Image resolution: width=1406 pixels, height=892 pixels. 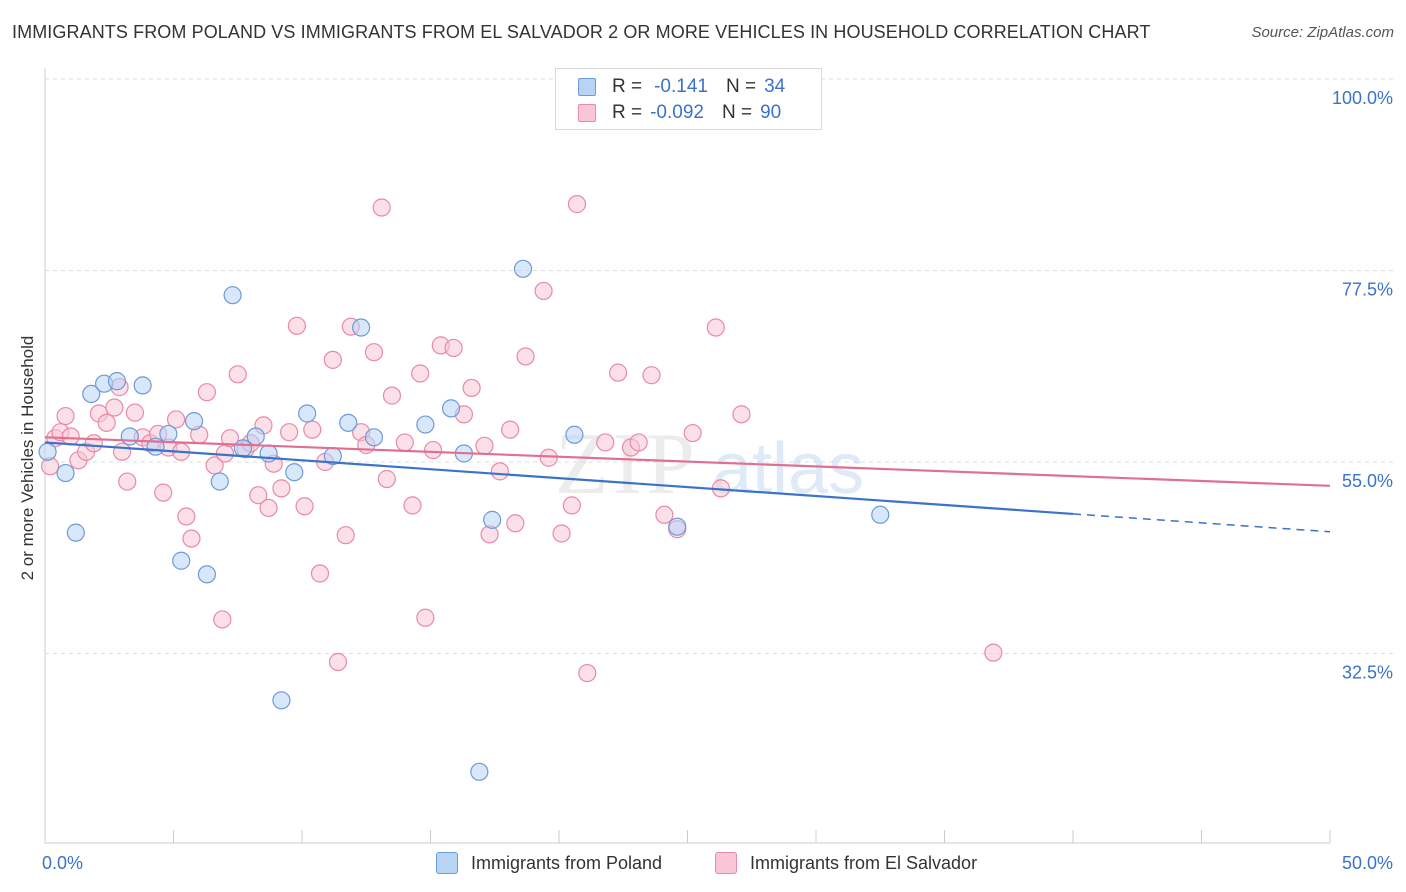 What do you see at coordinates (788, 469) in the screenshot?
I see `watermark-atlas: atlas` at bounding box center [788, 469].